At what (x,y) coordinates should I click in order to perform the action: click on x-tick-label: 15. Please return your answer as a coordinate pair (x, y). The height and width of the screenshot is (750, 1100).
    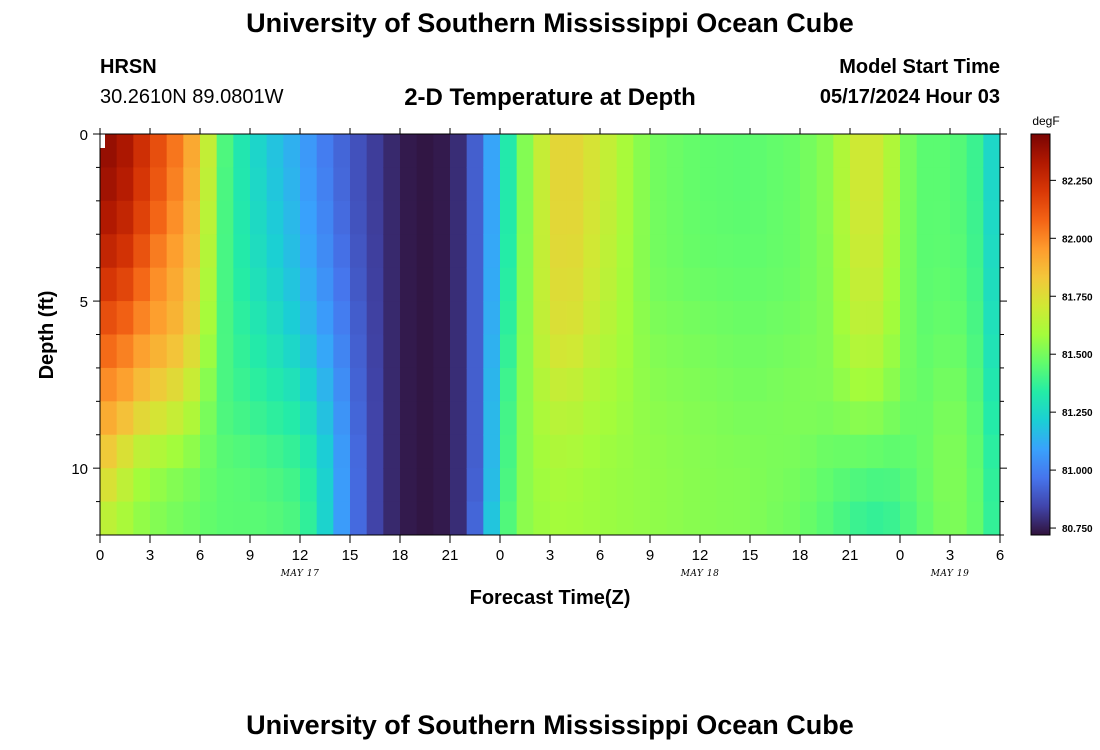
    Looking at the image, I should click on (350, 555).